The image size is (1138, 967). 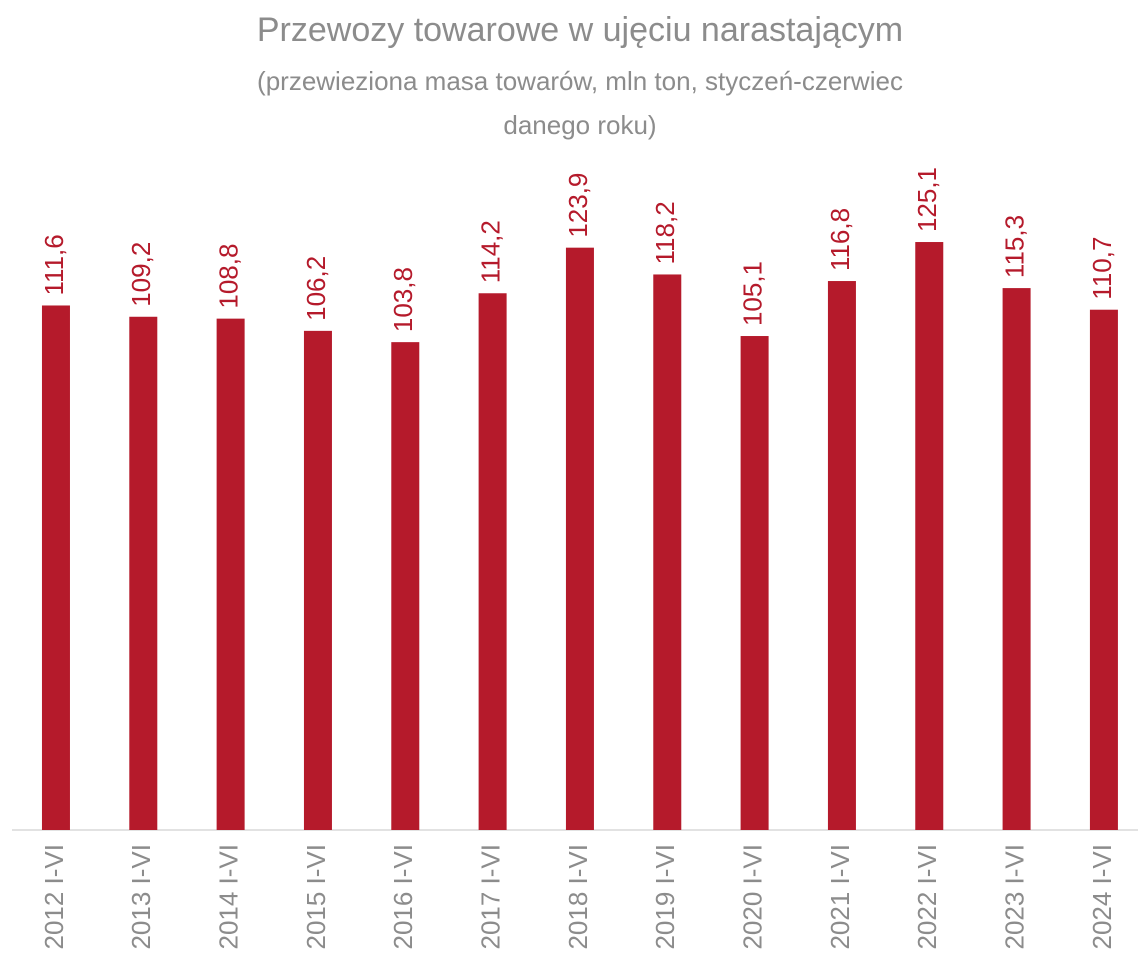 I want to click on value-label: 118,2, so click(x=665, y=232).